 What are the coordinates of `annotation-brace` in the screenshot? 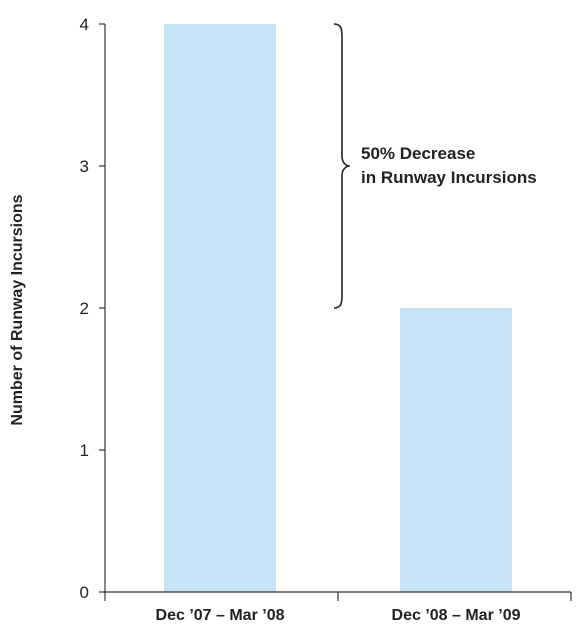 It's located at (342, 166).